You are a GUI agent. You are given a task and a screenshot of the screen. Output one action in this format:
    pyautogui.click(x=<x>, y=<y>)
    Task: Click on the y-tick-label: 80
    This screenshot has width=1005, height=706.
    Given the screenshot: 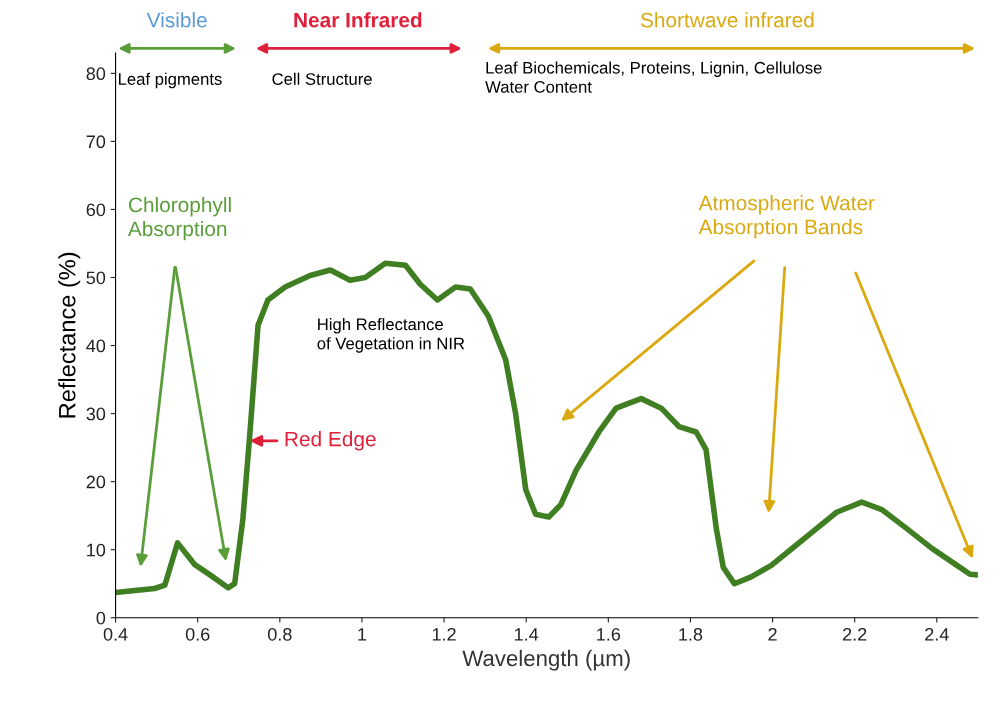 What is the action you would take?
    pyautogui.click(x=96, y=74)
    